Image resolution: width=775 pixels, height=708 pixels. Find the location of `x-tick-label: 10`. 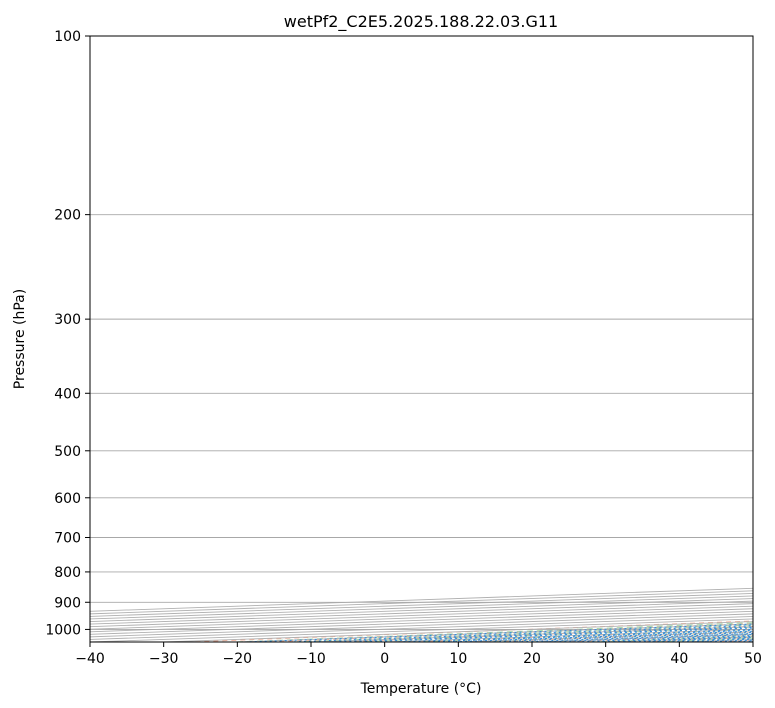

x-tick-label: 10 is located at coordinates (458, 659).